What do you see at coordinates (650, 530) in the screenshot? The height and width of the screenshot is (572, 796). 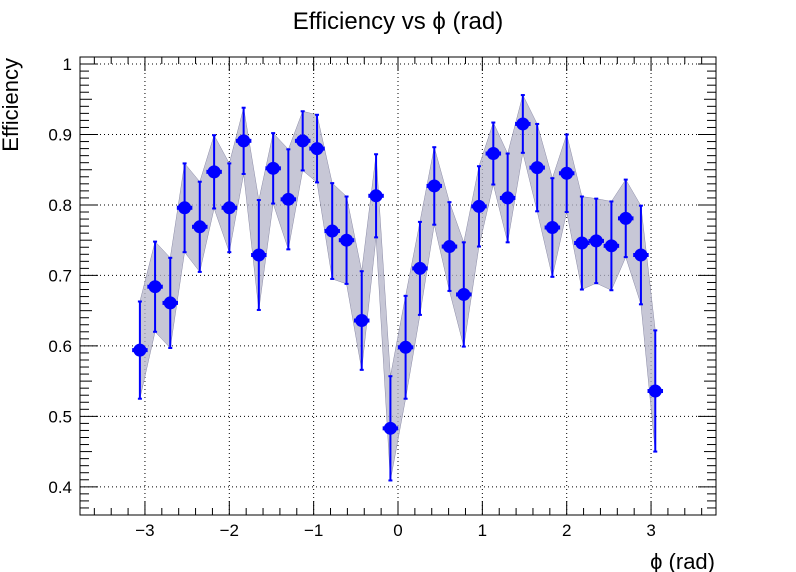 I see `x-tick-label: 3` at bounding box center [650, 530].